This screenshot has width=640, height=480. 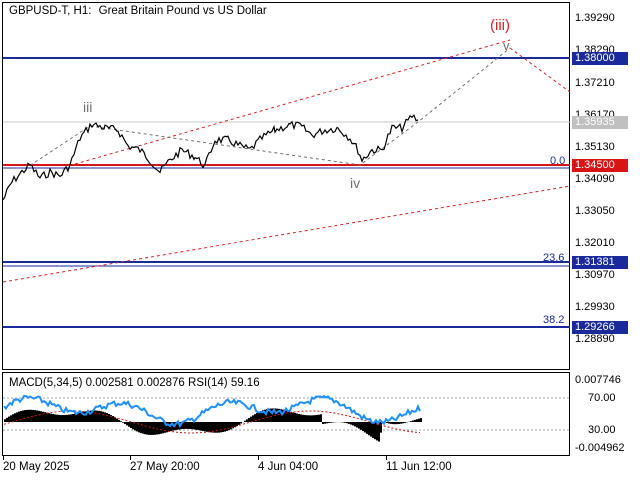 What do you see at coordinates (600, 165) in the screenshot?
I see `support-price-tag: 1.34500` at bounding box center [600, 165].